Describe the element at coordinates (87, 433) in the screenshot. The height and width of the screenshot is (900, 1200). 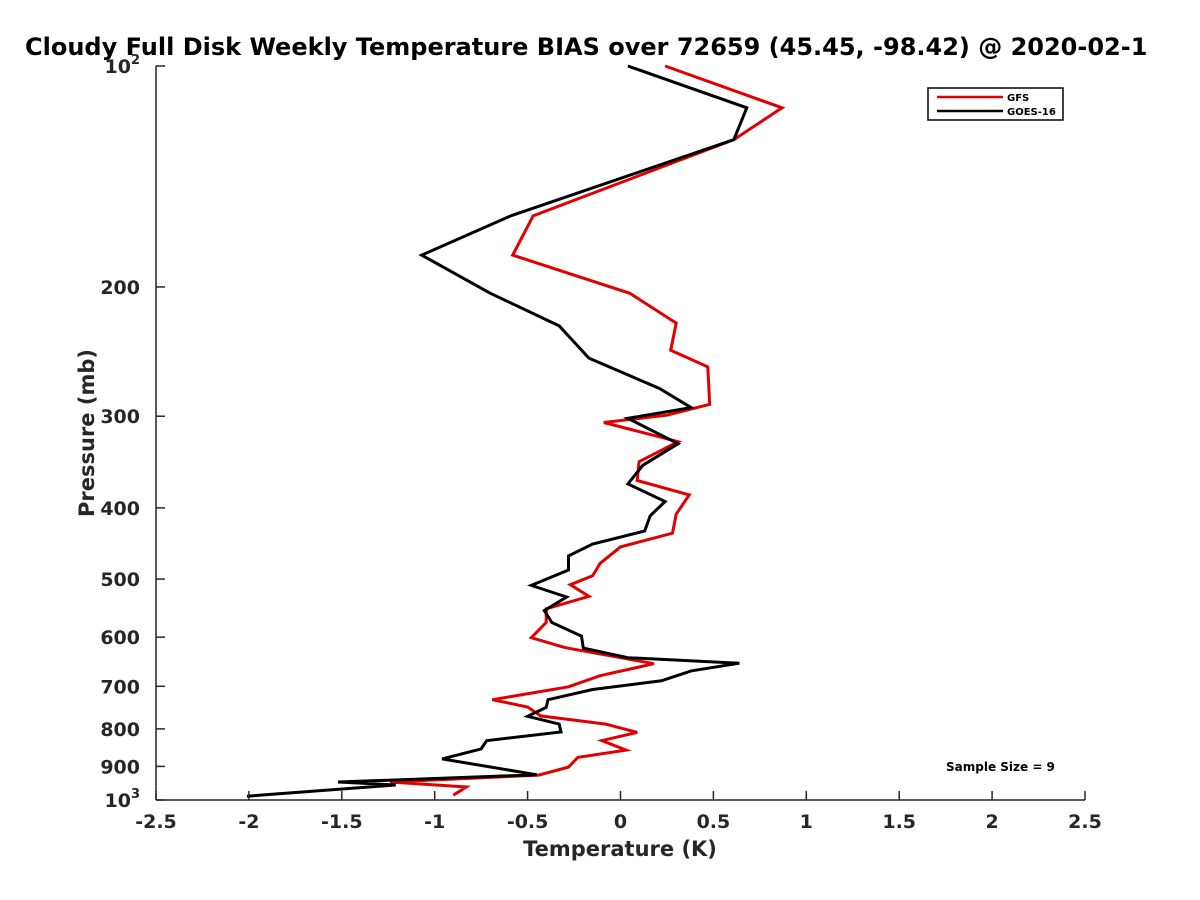
I see `y-axis-label: Pressure (mb)` at that location.